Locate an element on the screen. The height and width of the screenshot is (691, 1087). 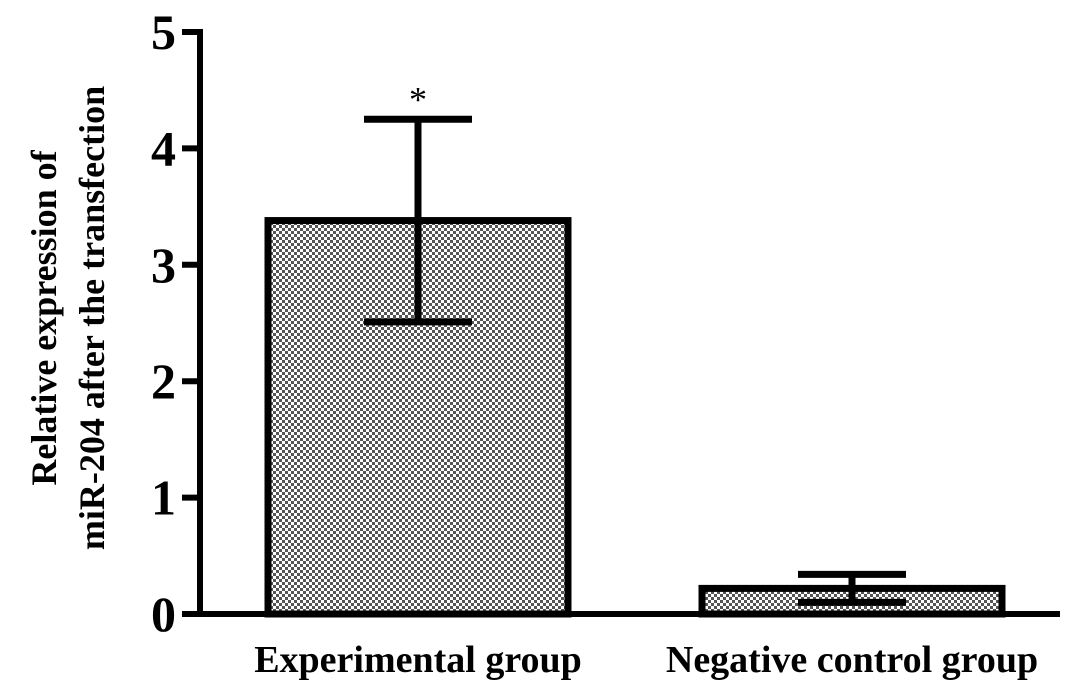
significance-asterisk: * is located at coordinates (418, 99).